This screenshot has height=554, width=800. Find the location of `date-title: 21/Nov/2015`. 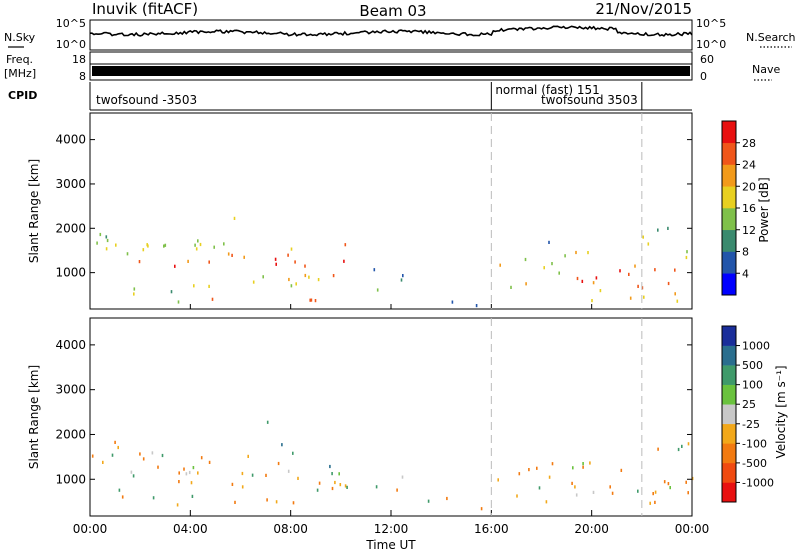

date-title: 21/Nov/2015 is located at coordinates (643, 9).